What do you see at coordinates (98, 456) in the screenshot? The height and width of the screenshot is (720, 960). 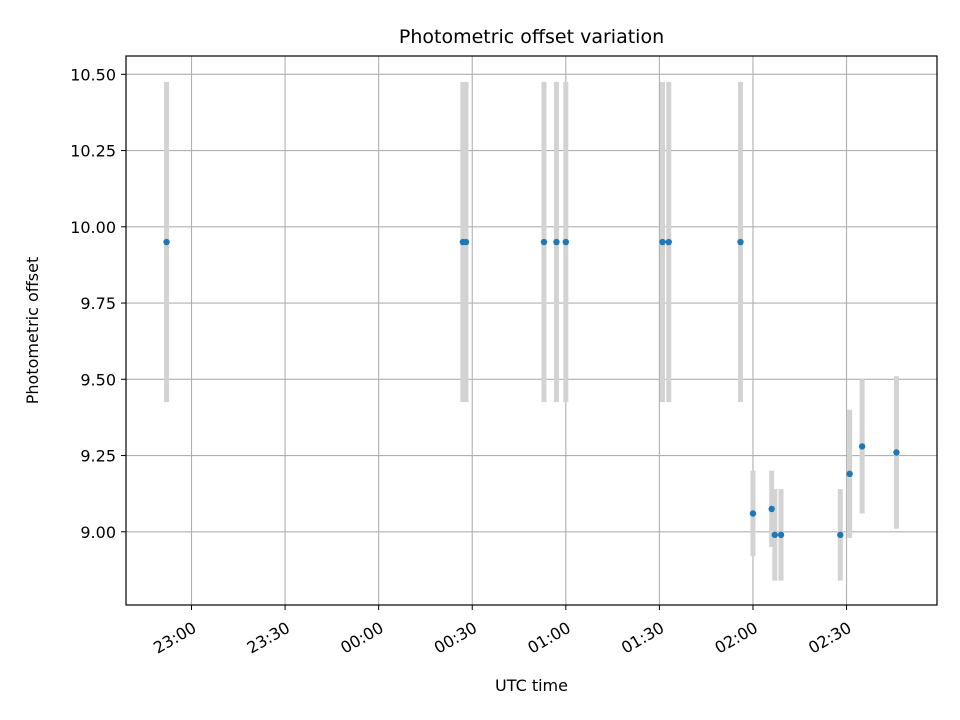 I see `y-tick-label: 9.25` at bounding box center [98, 456].